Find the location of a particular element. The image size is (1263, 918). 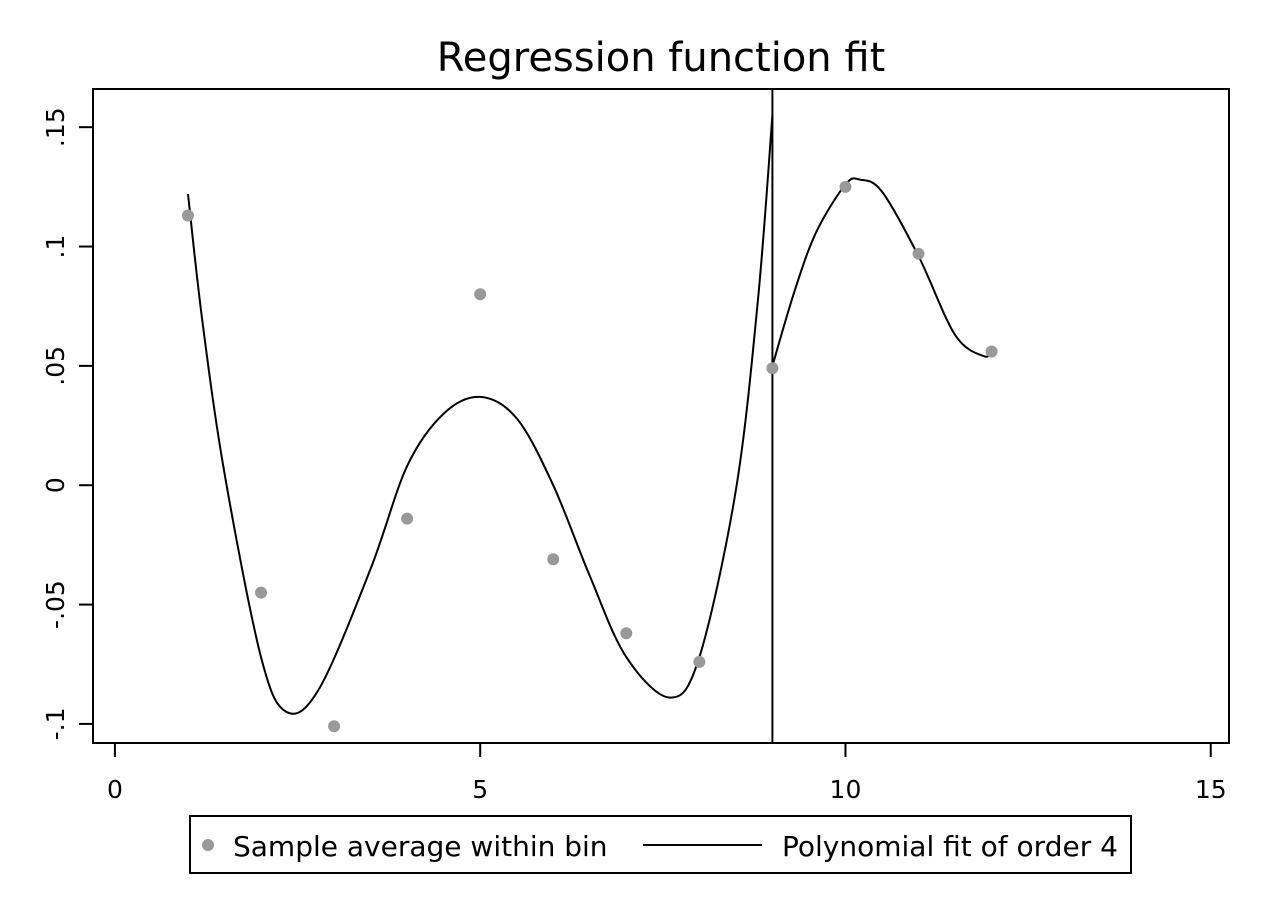

y-tick-label: -.1 is located at coordinates (55, 723).